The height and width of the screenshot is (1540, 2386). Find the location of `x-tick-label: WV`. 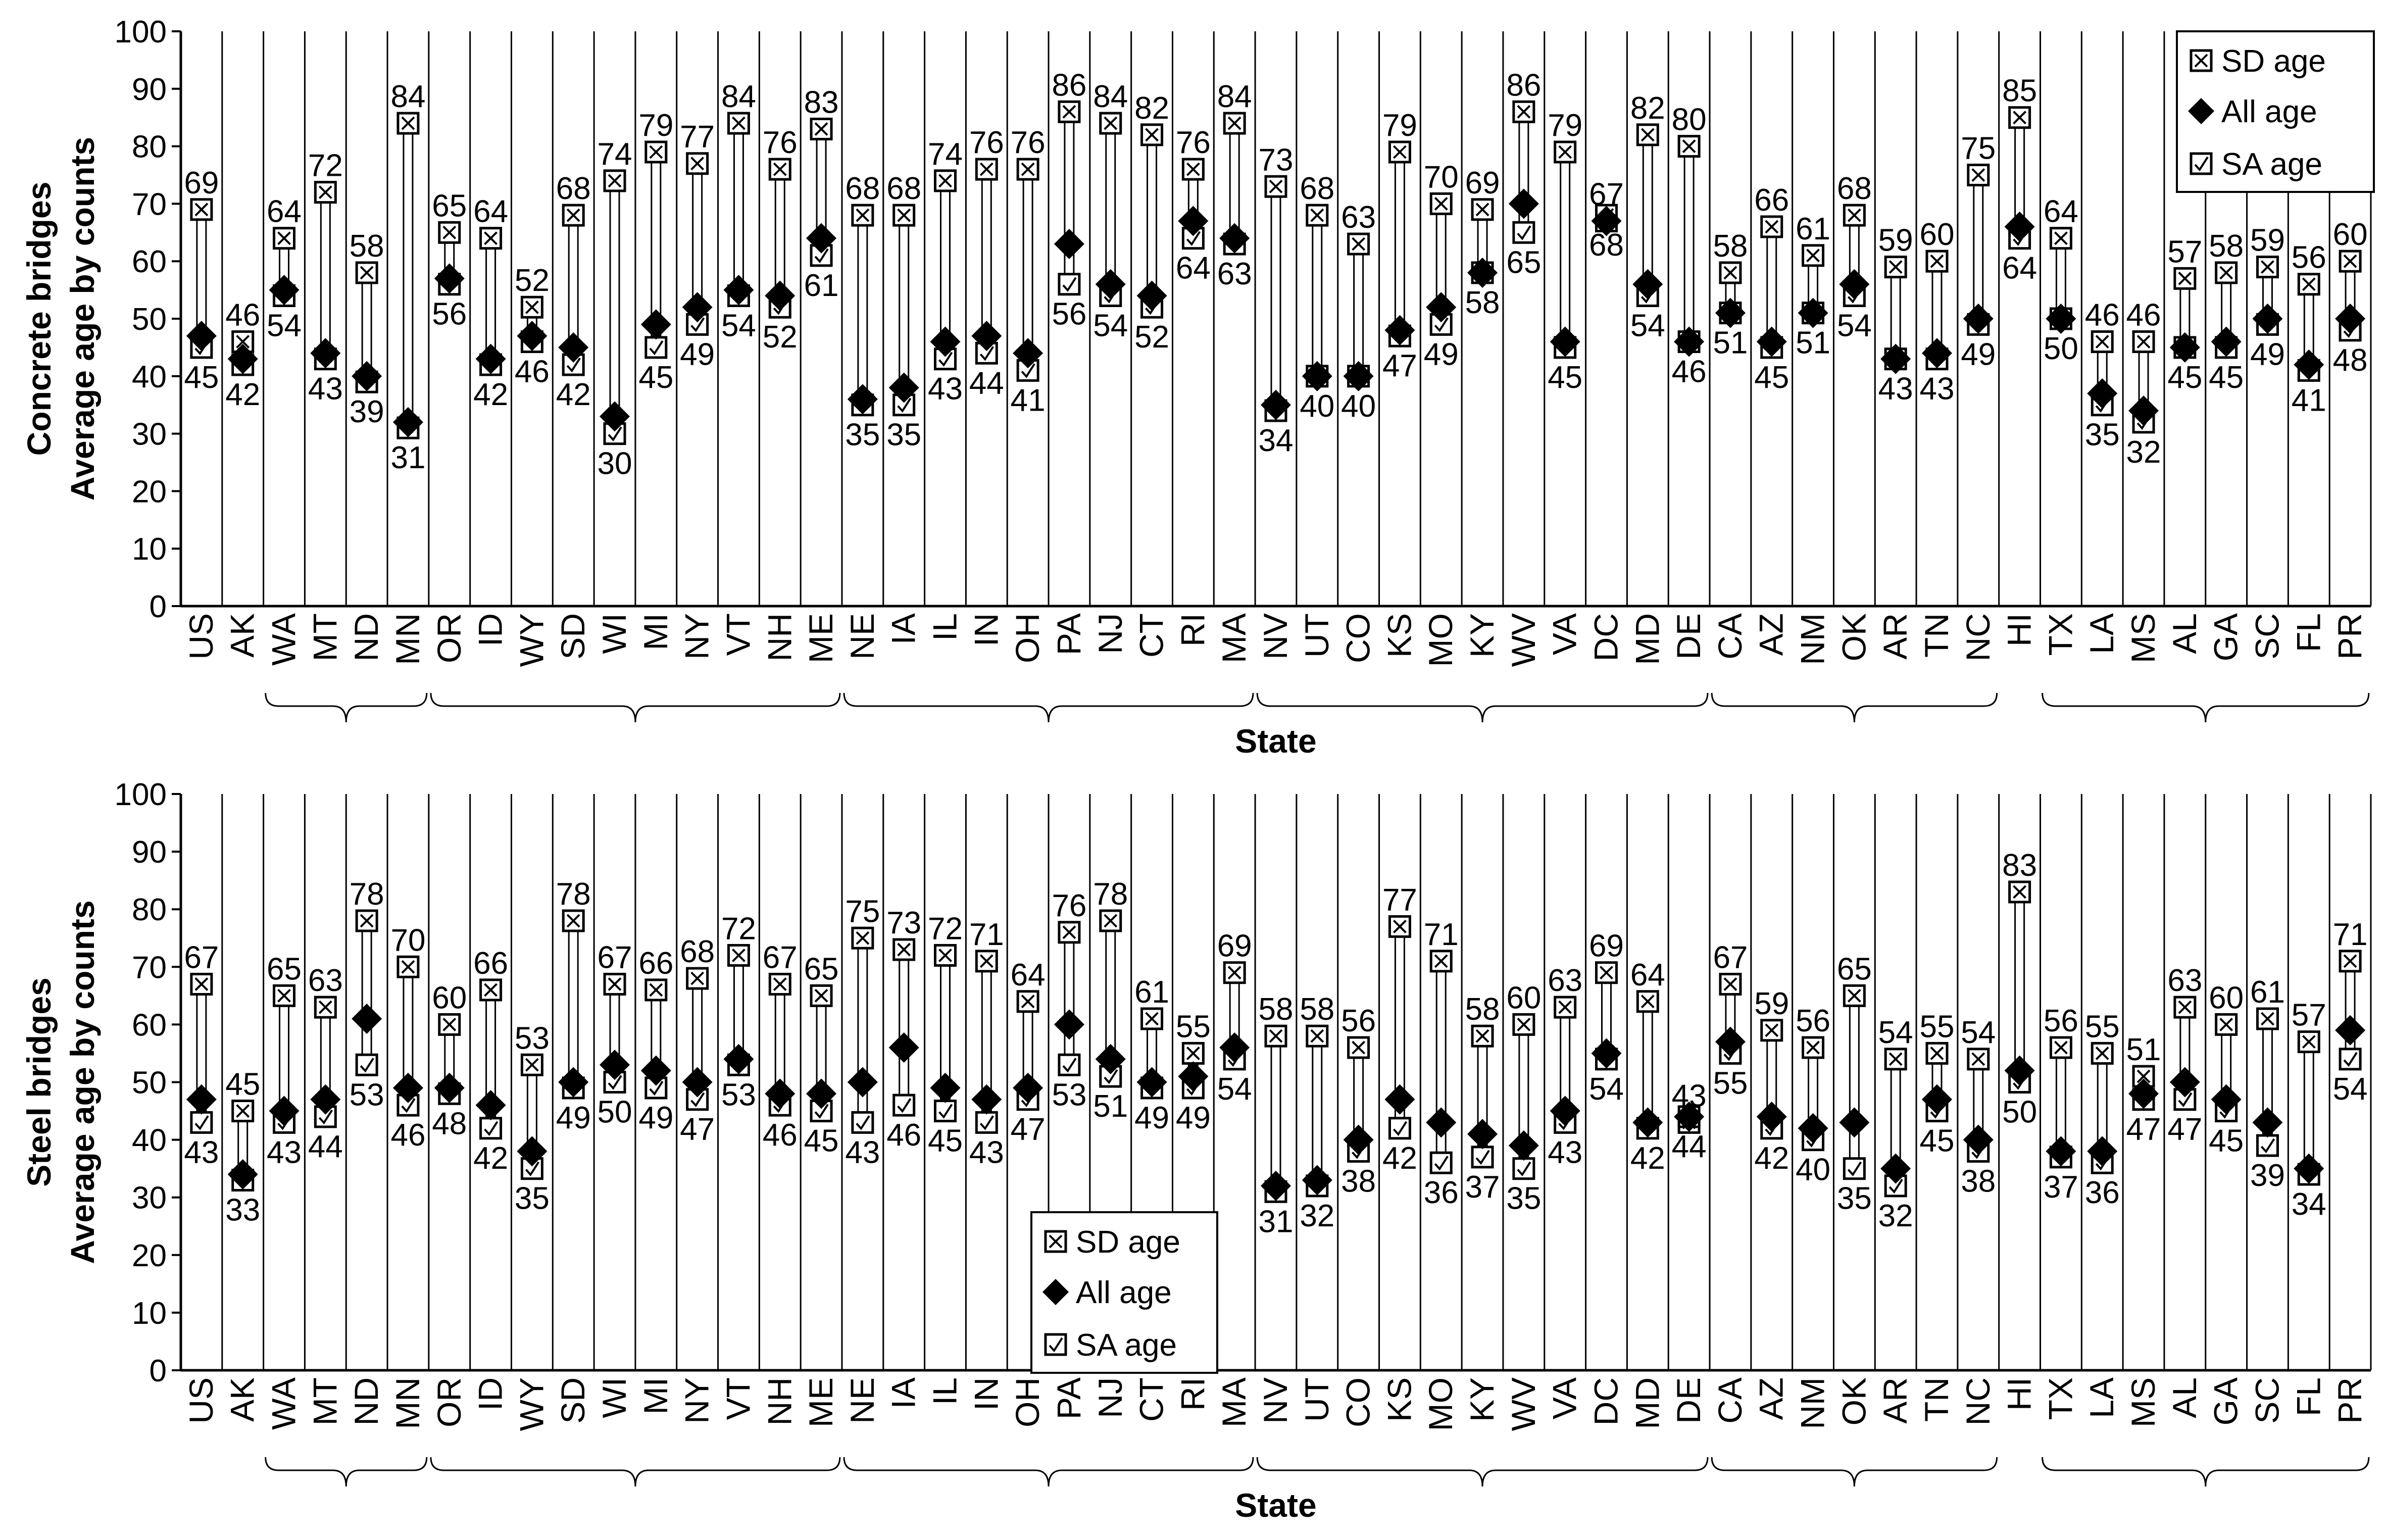

x-tick-label: WV is located at coordinates (1524, 1404).